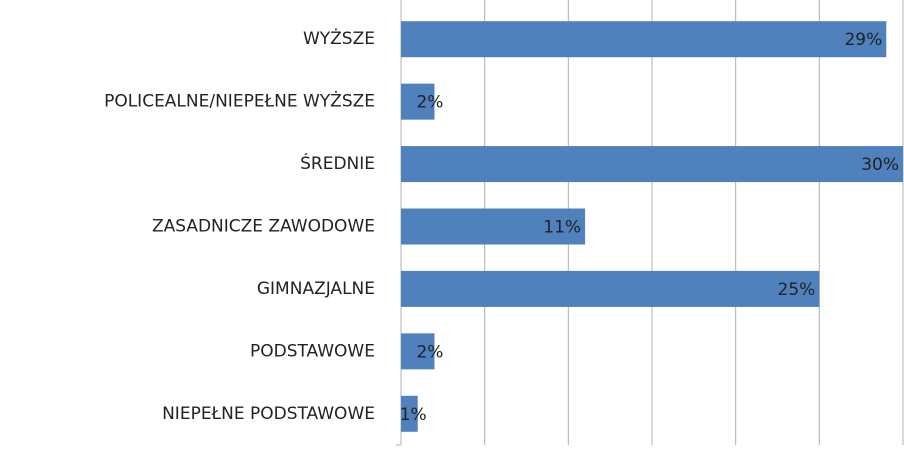 The height and width of the screenshot is (450, 904). Describe the element at coordinates (880, 165) in the screenshot. I see `data-label: 30%` at that location.